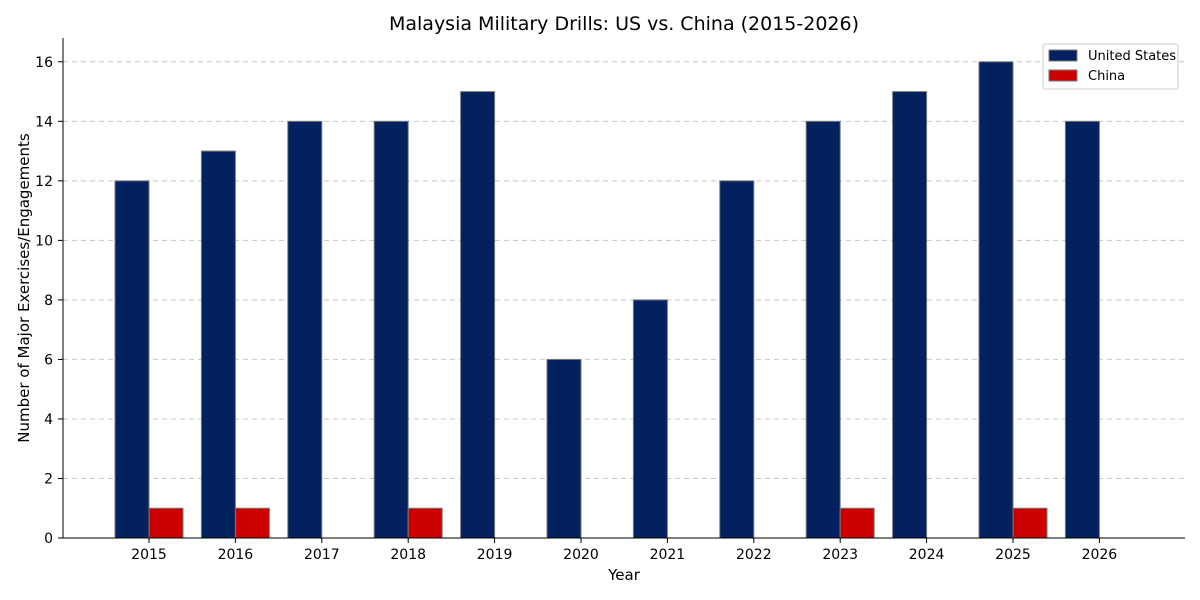 Image resolution: width=1200 pixels, height=600 pixels. What do you see at coordinates (44, 122) in the screenshot?
I see `y-tick-label: 14` at bounding box center [44, 122].